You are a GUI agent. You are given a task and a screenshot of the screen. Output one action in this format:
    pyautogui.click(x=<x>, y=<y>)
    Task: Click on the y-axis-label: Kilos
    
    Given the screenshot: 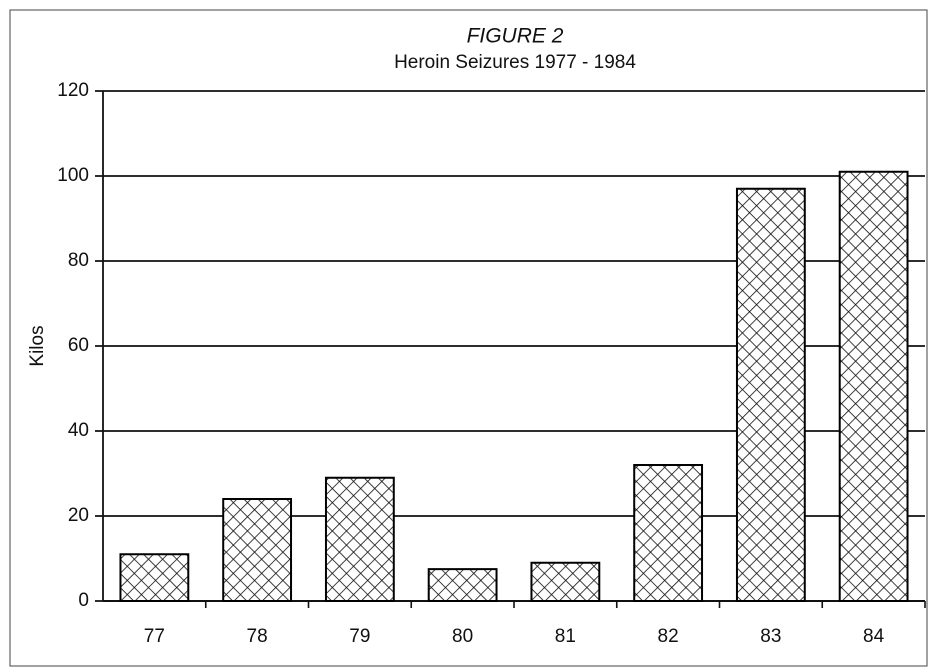 What is the action you would take?
    pyautogui.click(x=37, y=345)
    